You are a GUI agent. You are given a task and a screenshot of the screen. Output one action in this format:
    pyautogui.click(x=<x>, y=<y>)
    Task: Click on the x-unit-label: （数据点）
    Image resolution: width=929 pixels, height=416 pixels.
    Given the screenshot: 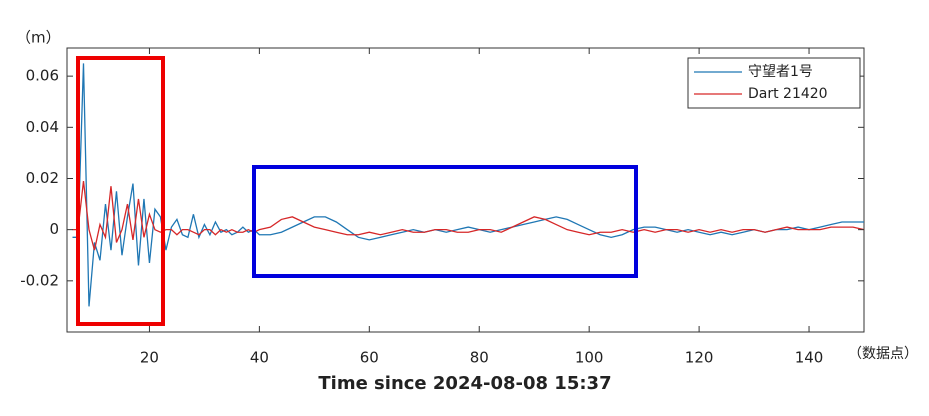 What is the action you would take?
    pyautogui.click(x=883, y=354)
    